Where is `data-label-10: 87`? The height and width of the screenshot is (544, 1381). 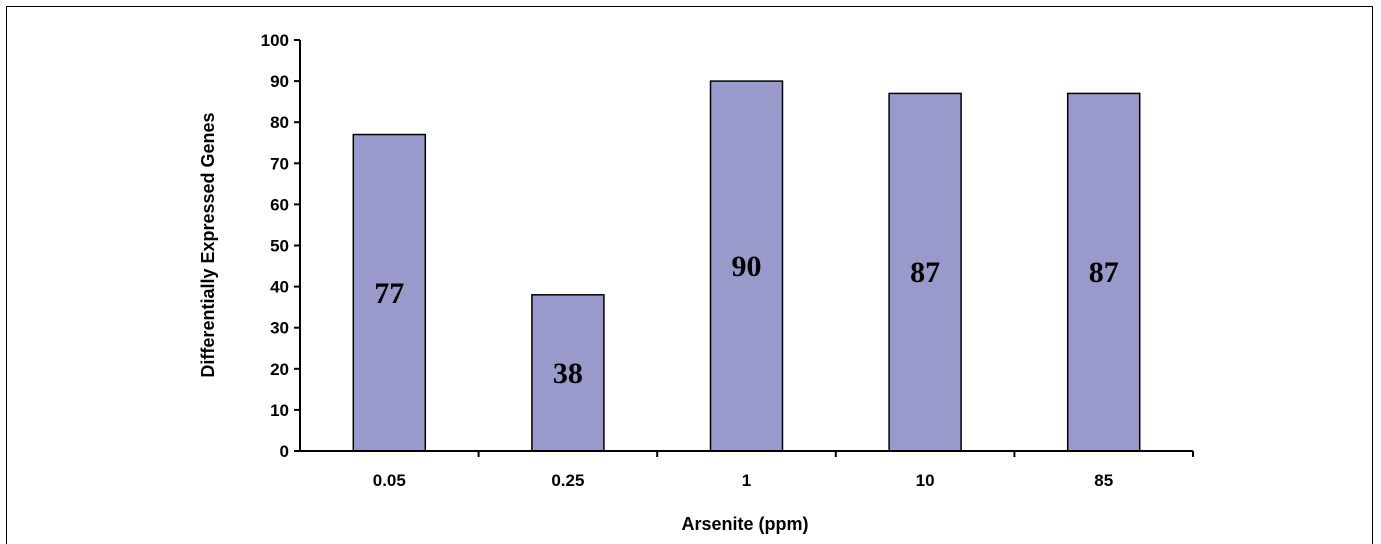 data-label-10: 87 is located at coordinates (925, 272).